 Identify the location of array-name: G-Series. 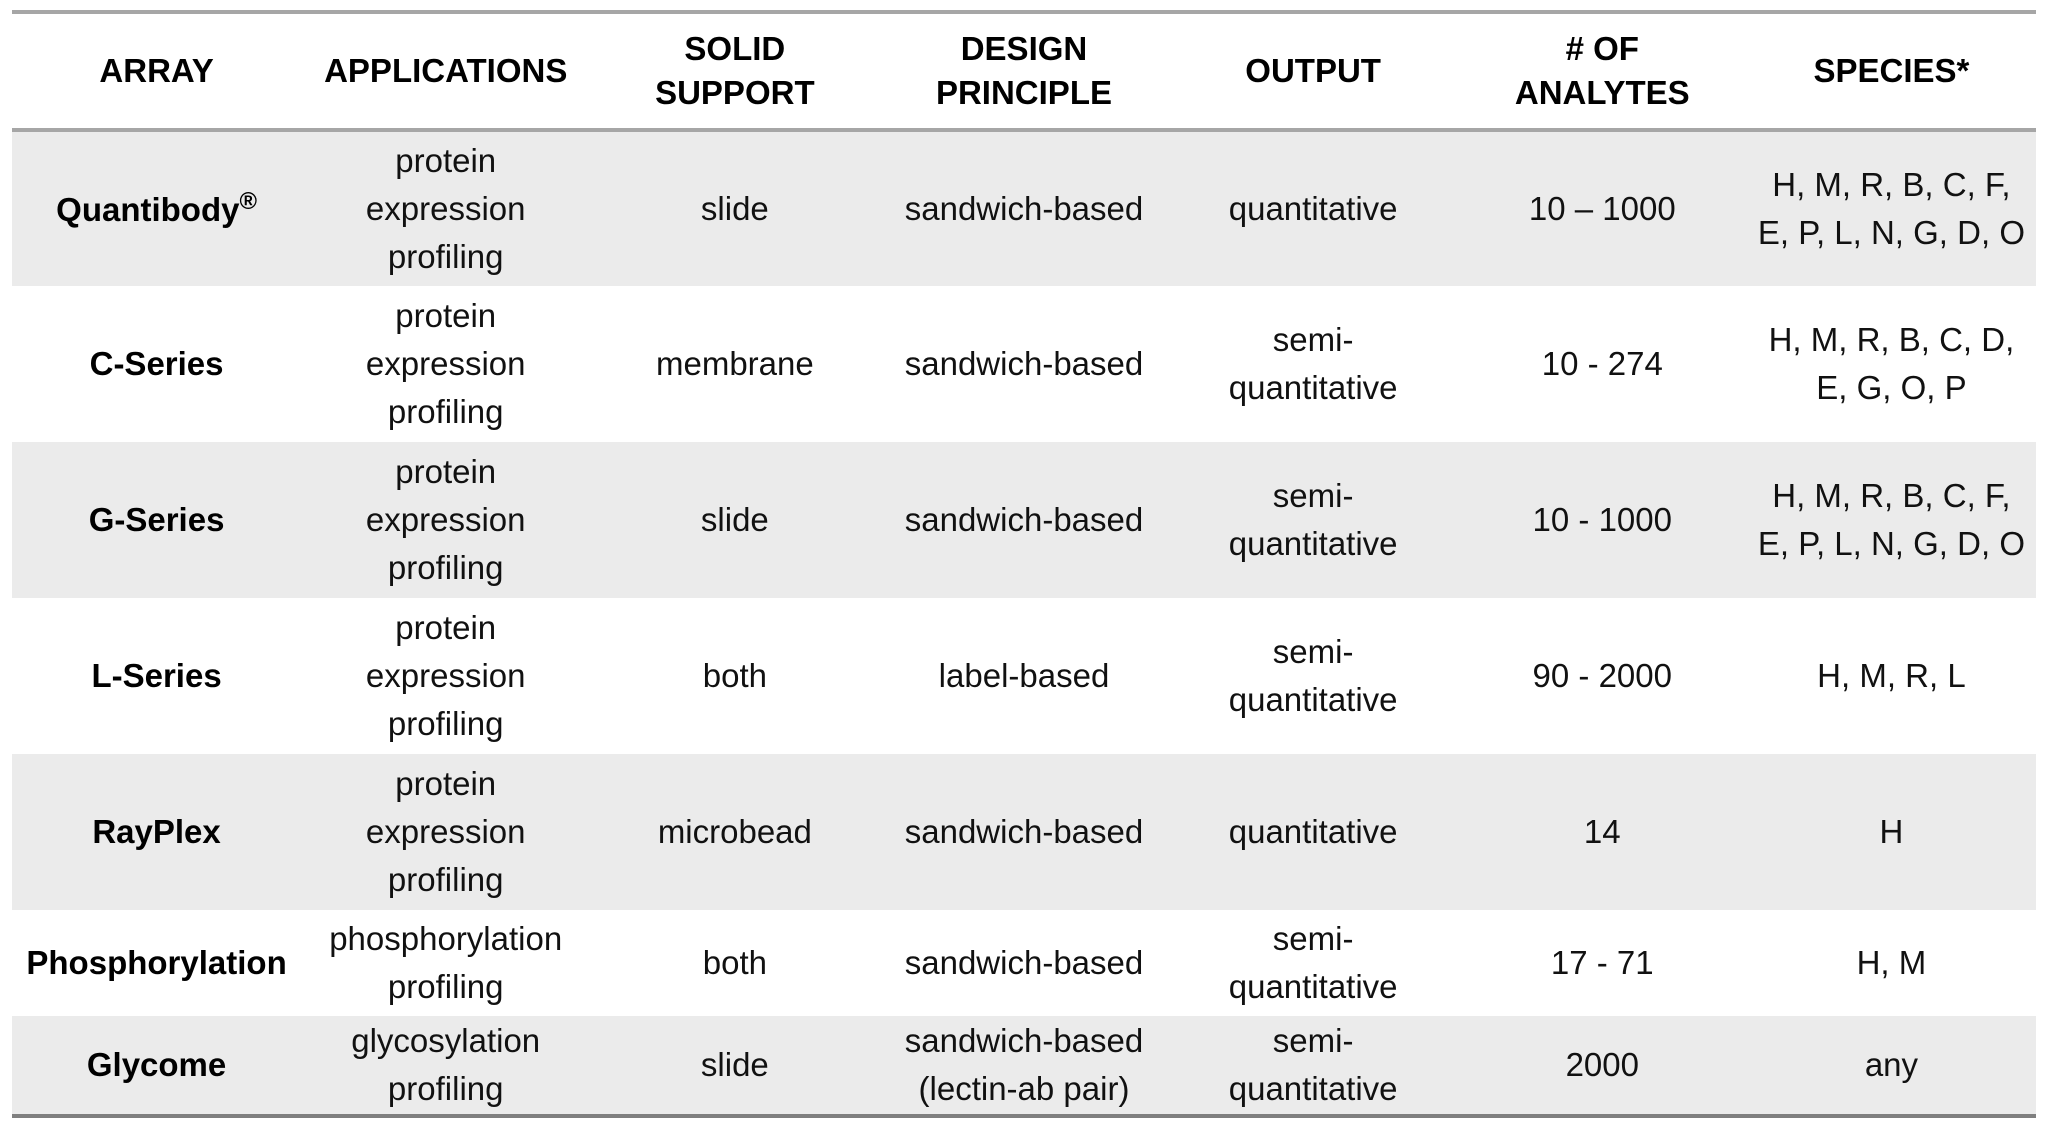
(156, 520).